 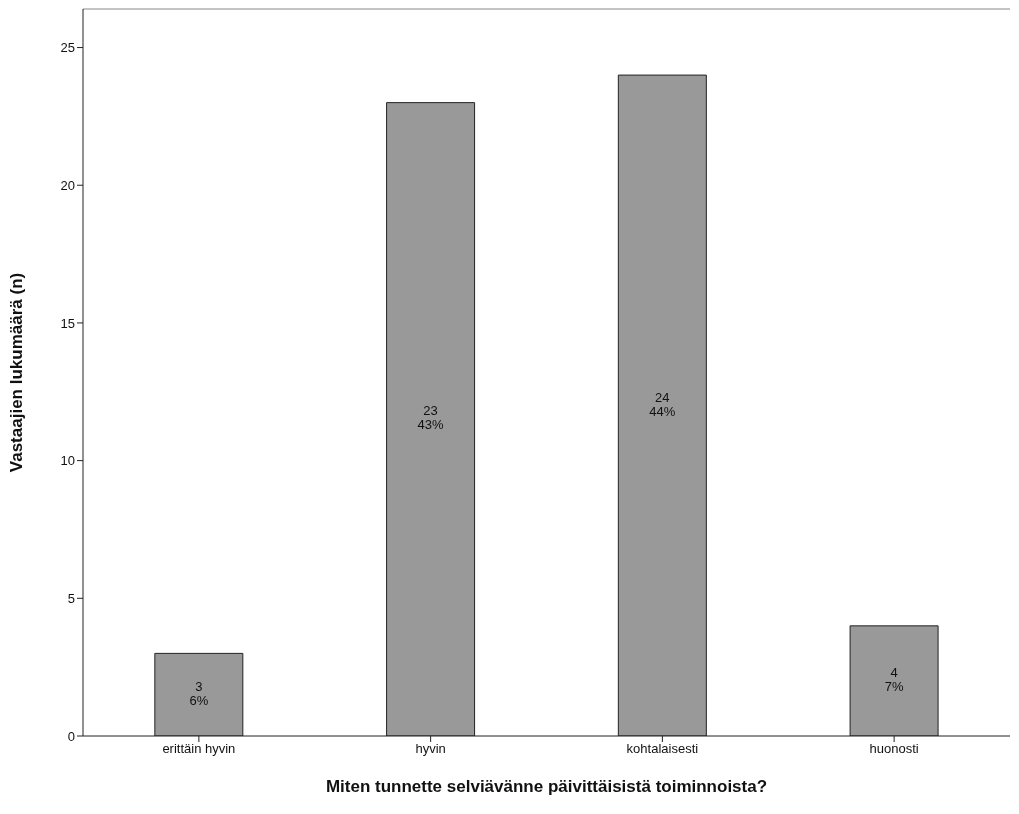 What do you see at coordinates (199, 694) in the screenshot?
I see `data-label: 3 6%` at bounding box center [199, 694].